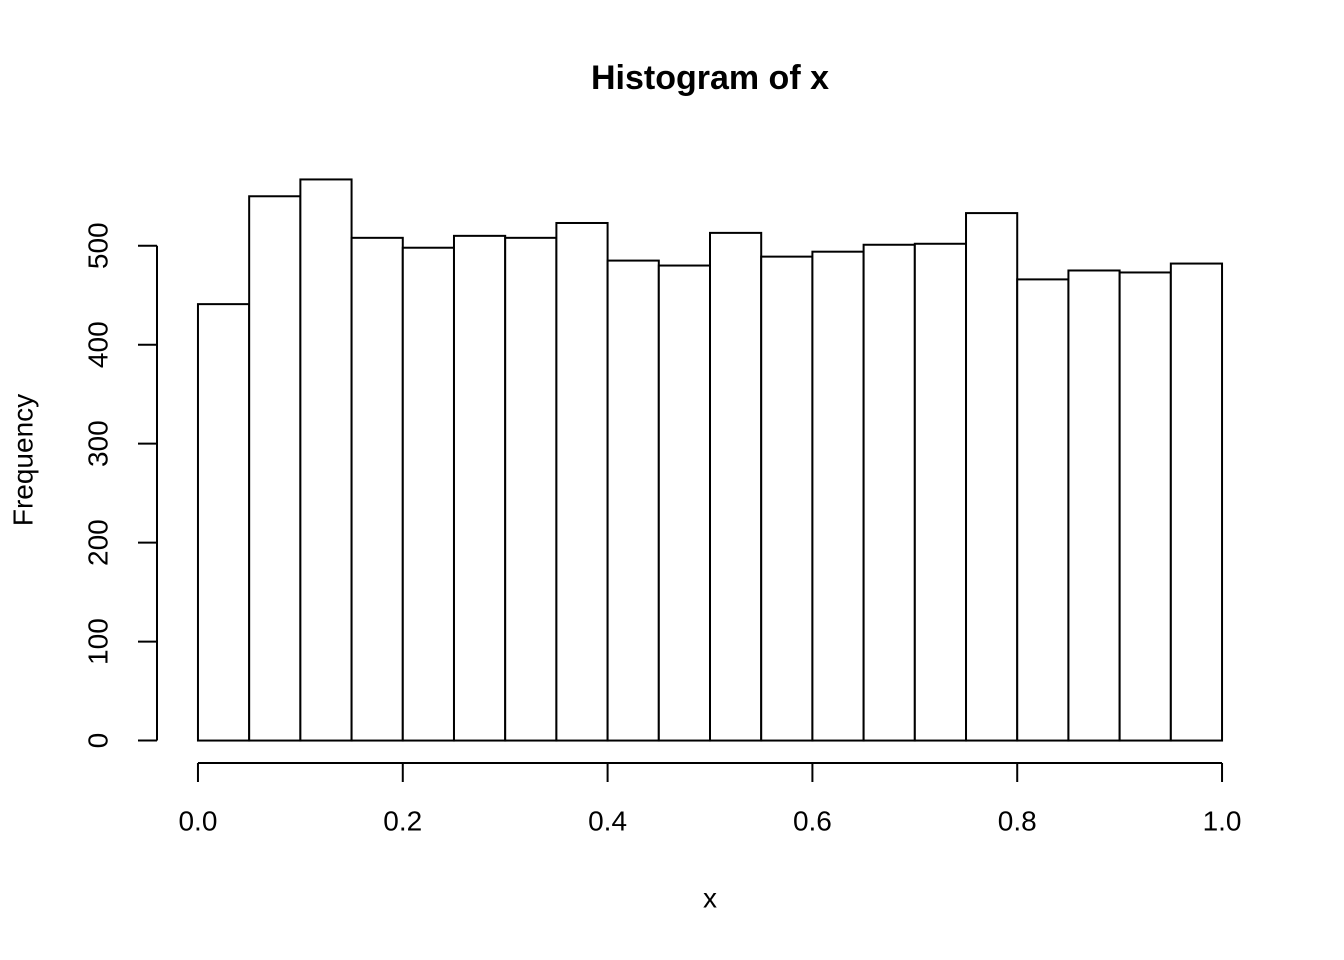 The height and width of the screenshot is (960, 1344). I want to click on x-tick-label: 0.2, so click(402, 820).